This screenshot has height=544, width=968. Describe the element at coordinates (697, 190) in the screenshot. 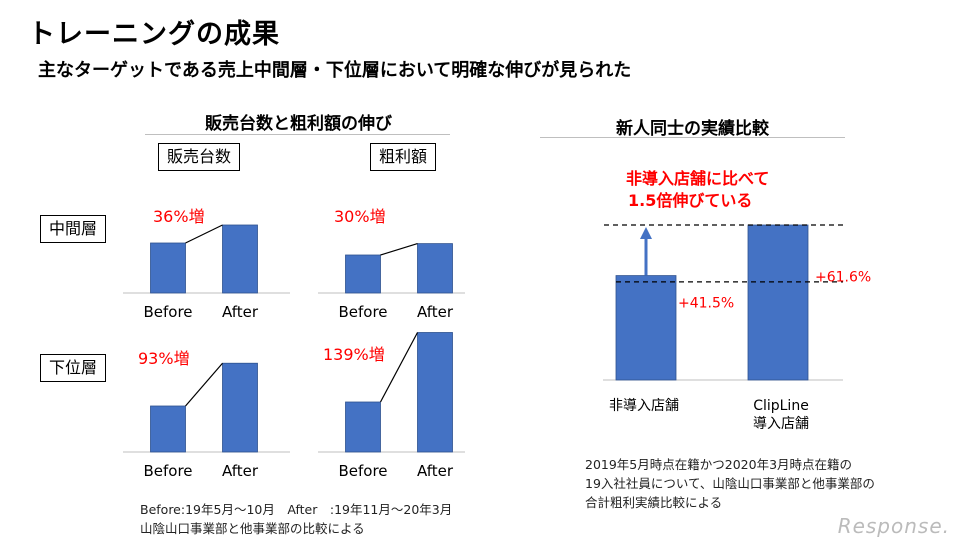

I see `callout: 非導入店舗に比べて 1.5倍伸びている` at that location.